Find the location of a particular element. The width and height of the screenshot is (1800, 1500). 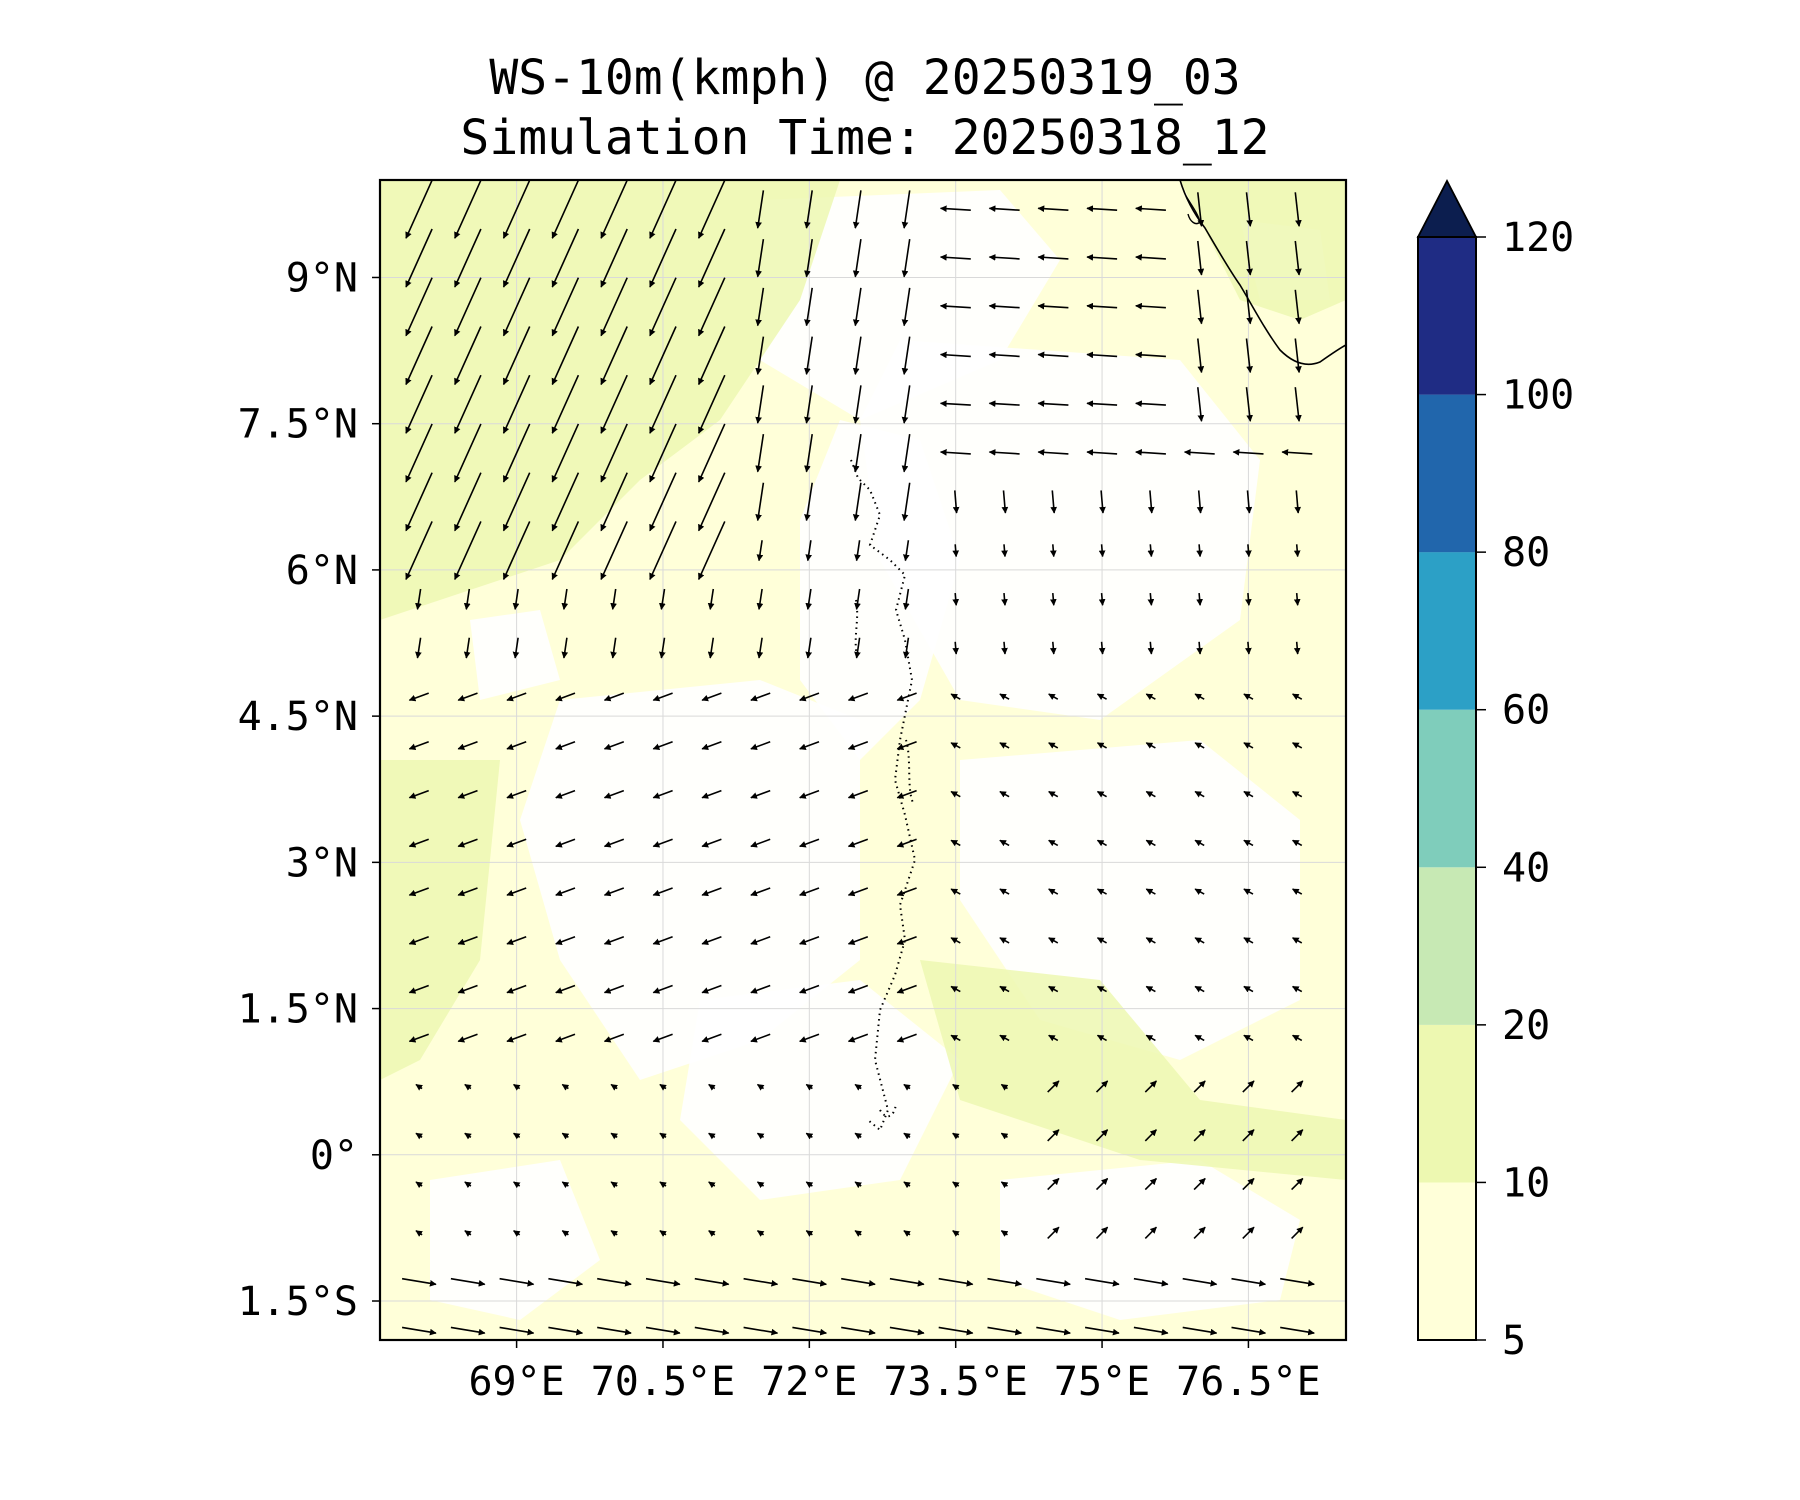

colorbar-label: 100 is located at coordinates (1538, 396).